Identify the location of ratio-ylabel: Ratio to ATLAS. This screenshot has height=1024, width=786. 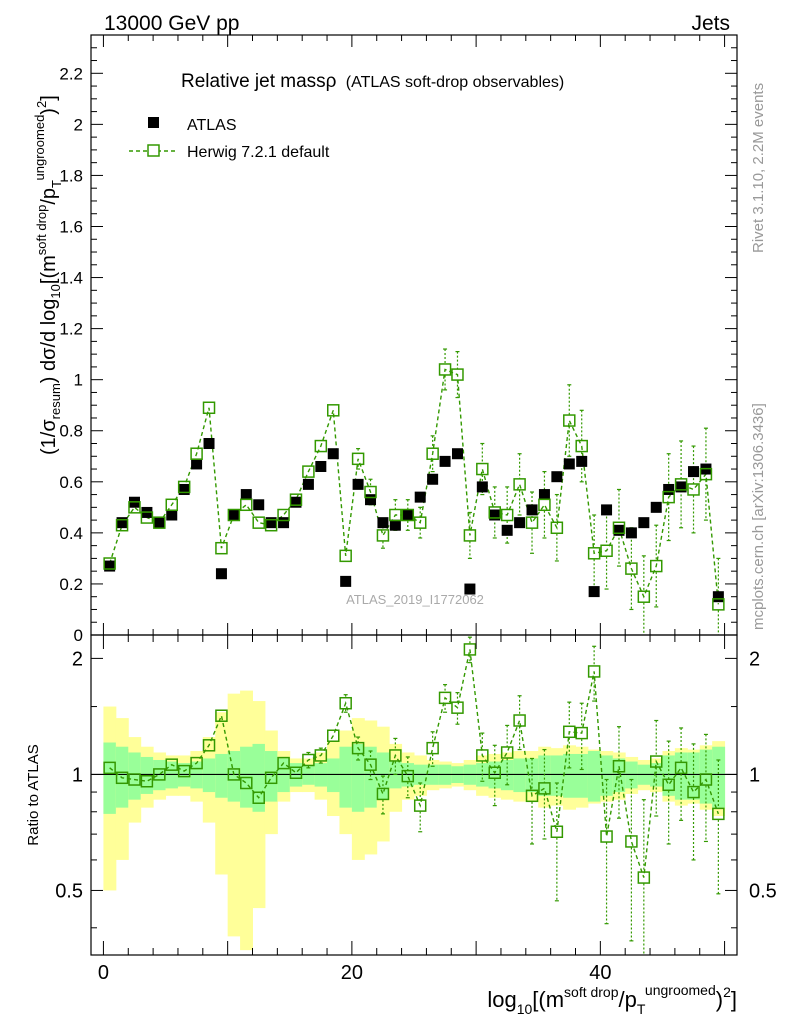
(33, 794).